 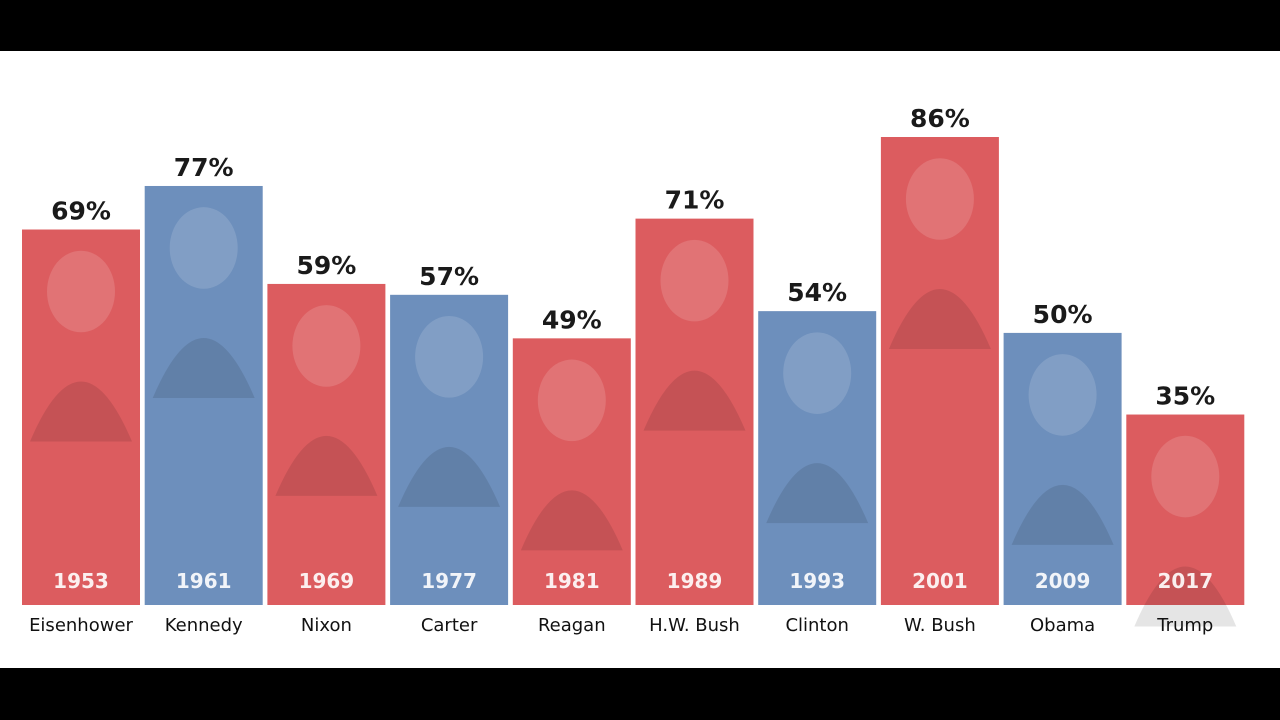 What do you see at coordinates (327, 581) in the screenshot?
I see `year-label-nixon: 1969` at bounding box center [327, 581].